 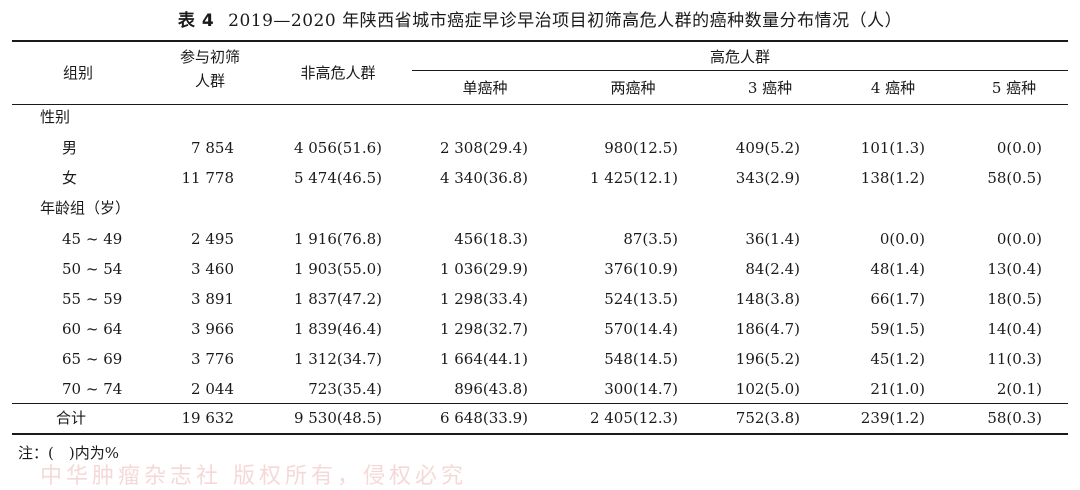 I want to click on table-cell: 1 036(29.9), so click(x=483, y=269).